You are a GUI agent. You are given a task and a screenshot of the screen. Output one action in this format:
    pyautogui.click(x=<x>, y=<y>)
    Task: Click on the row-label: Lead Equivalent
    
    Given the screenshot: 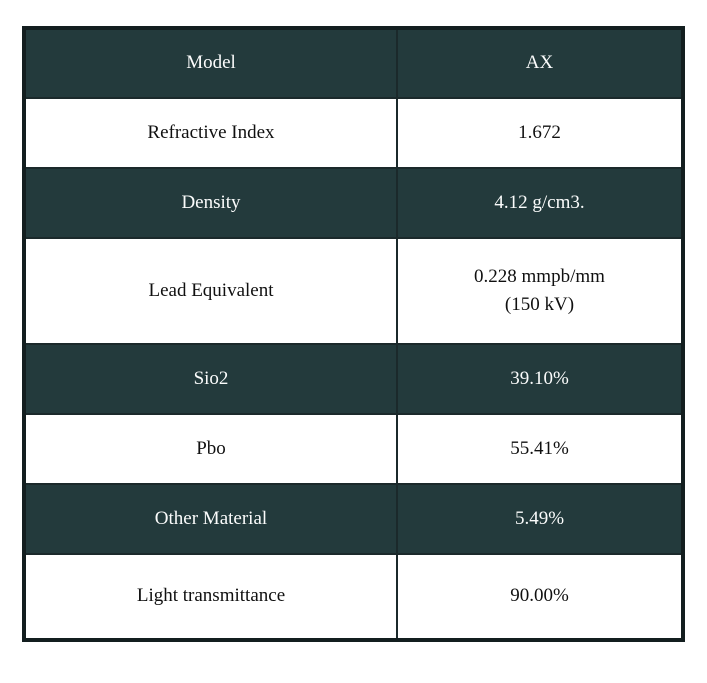 What is the action you would take?
    pyautogui.click(x=210, y=291)
    